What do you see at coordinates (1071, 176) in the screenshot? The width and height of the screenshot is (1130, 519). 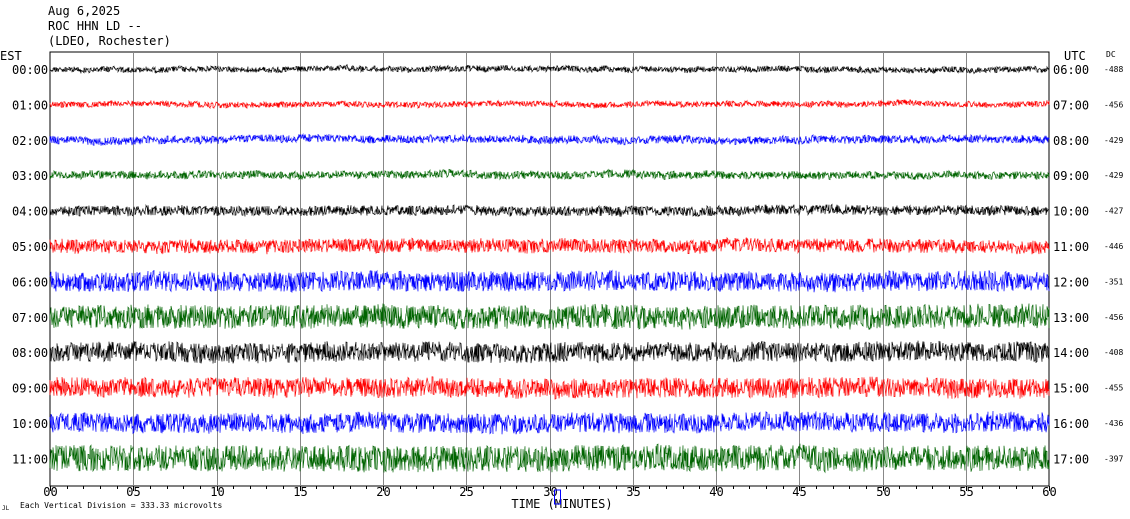 I see `utc-time-label: 09:00` at bounding box center [1071, 176].